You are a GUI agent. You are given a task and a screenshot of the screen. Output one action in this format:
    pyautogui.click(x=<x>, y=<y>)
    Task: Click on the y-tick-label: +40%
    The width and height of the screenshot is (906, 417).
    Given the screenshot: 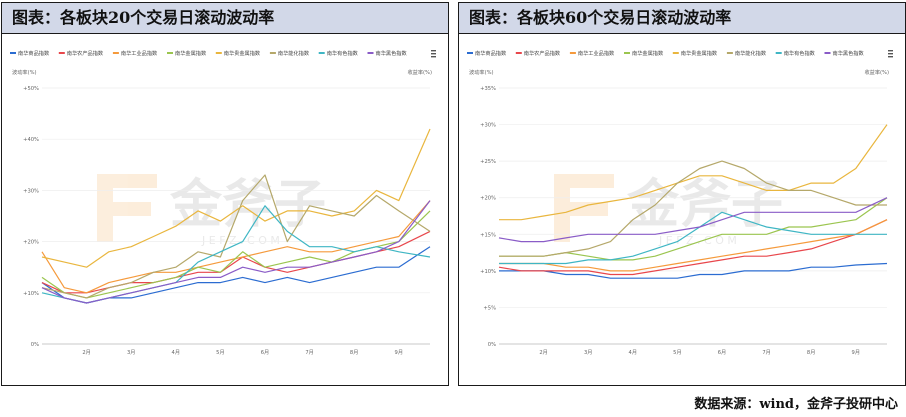 What is the action you would take?
    pyautogui.click(x=31, y=140)
    